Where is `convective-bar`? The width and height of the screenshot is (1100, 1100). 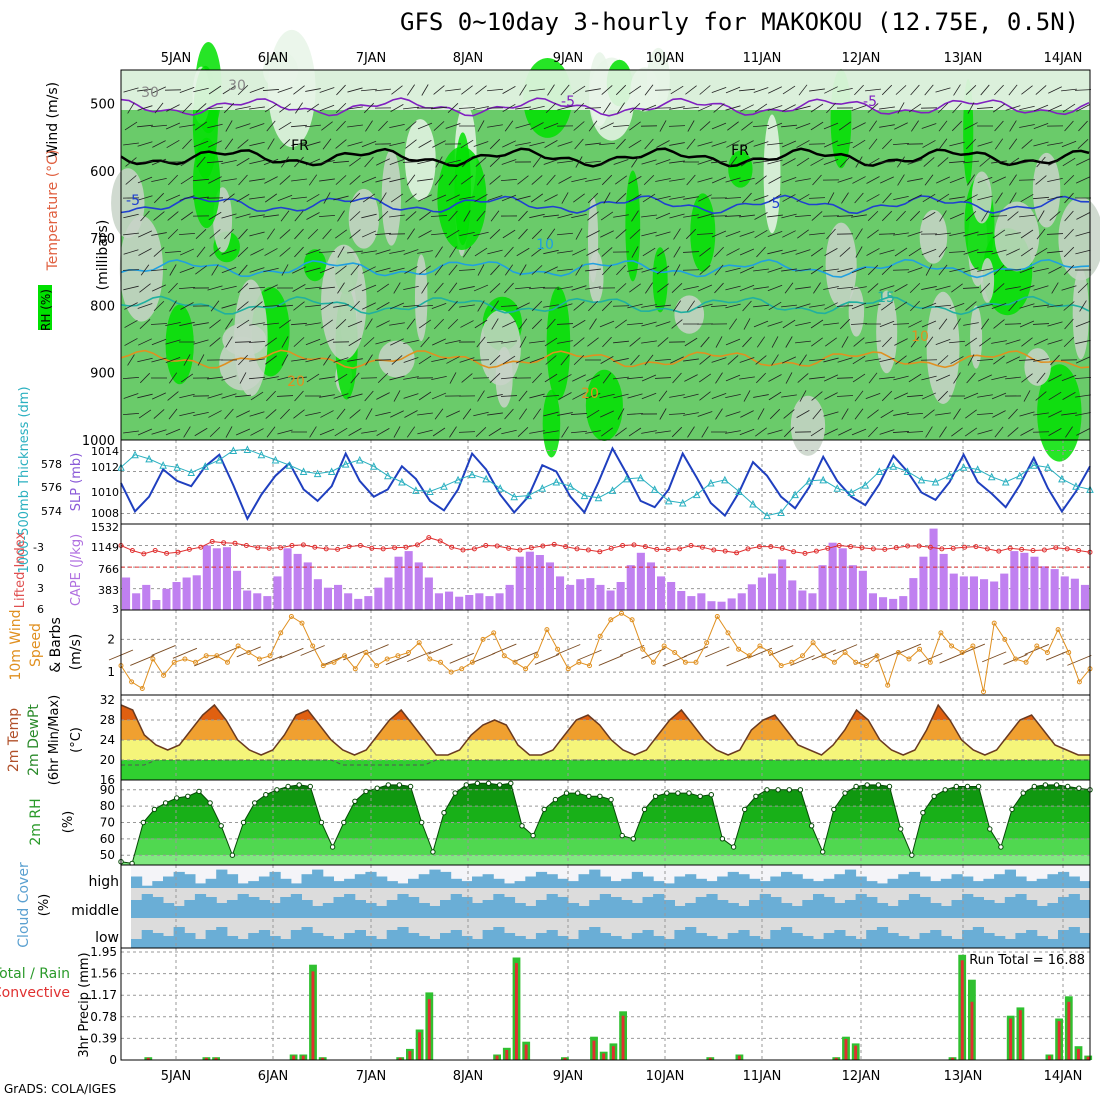
convective-bar is located at coordinates (400, 1058).